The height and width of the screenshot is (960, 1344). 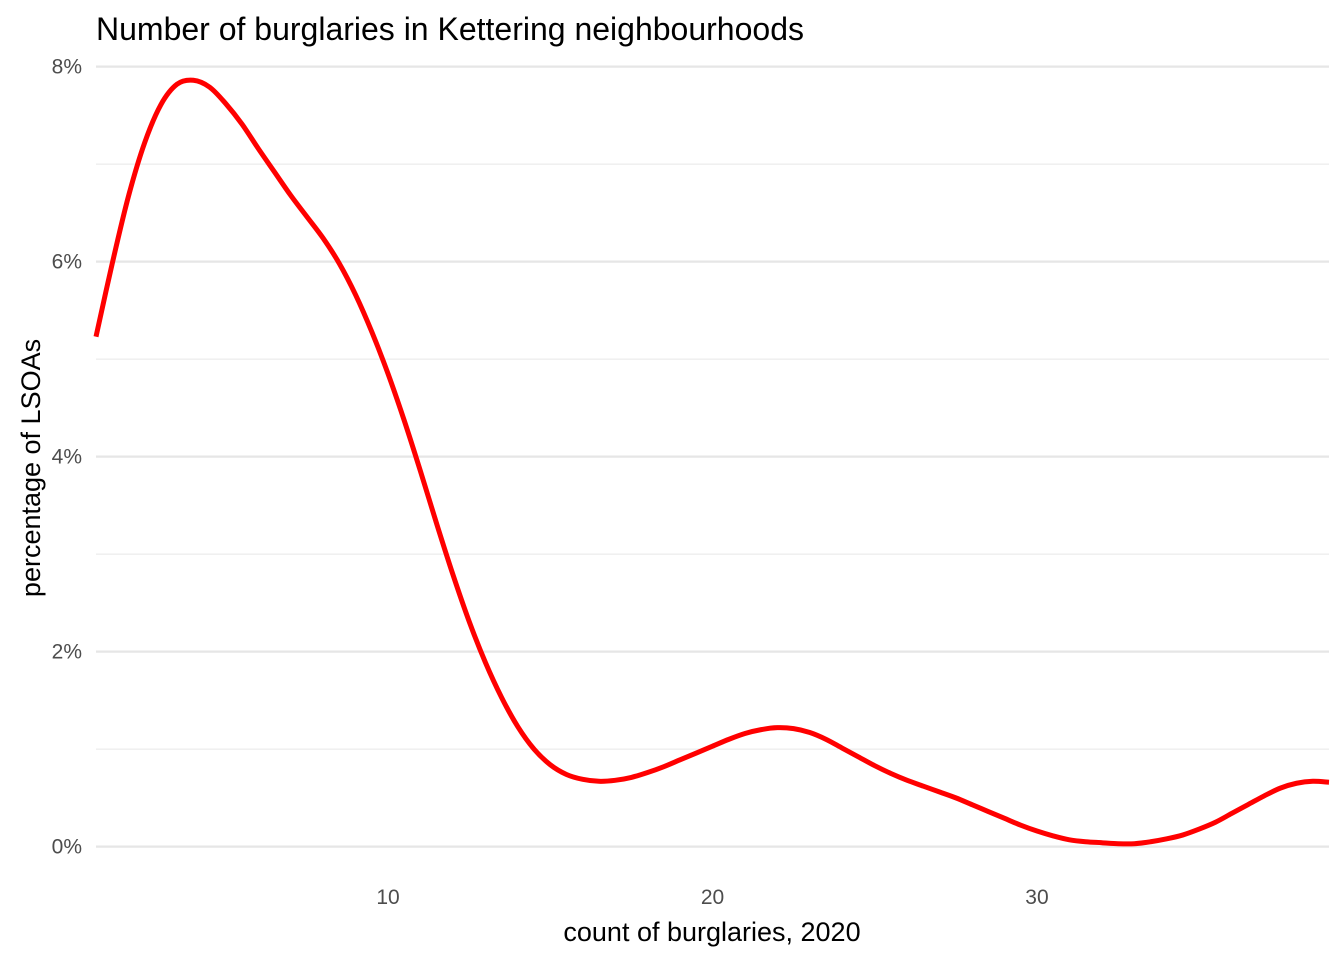 What do you see at coordinates (387, 897) in the screenshot?
I see `x-tick-label: 10` at bounding box center [387, 897].